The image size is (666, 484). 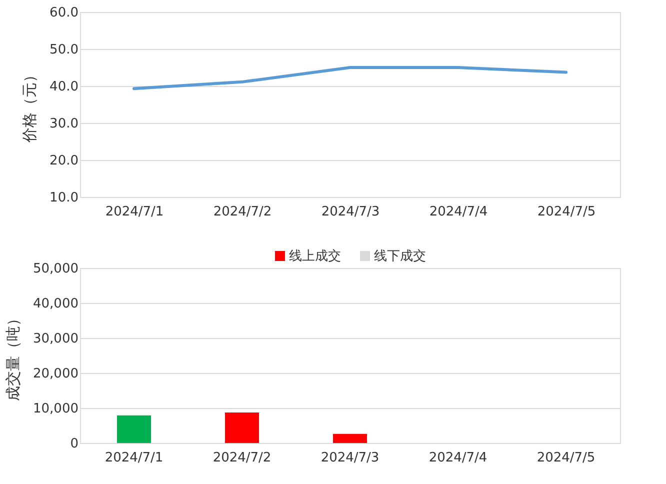 What do you see at coordinates (55, 304) in the screenshot?
I see `y-tick-label: 40,000` at bounding box center [55, 304].